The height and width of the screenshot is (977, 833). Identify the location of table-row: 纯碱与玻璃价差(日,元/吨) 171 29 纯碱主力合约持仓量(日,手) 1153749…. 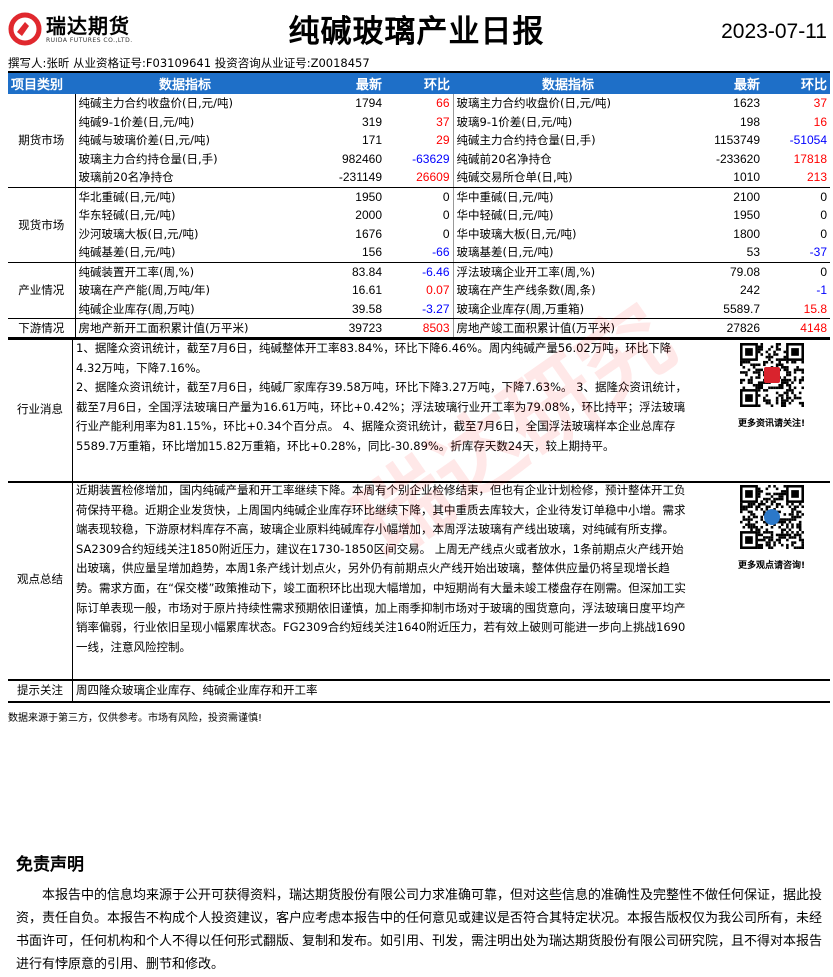
(419, 140).